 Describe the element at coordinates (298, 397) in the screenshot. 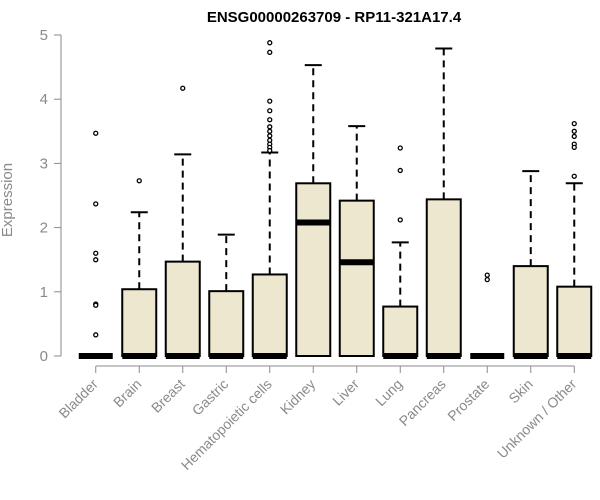

I see `x-tick-label: Kidney` at that location.